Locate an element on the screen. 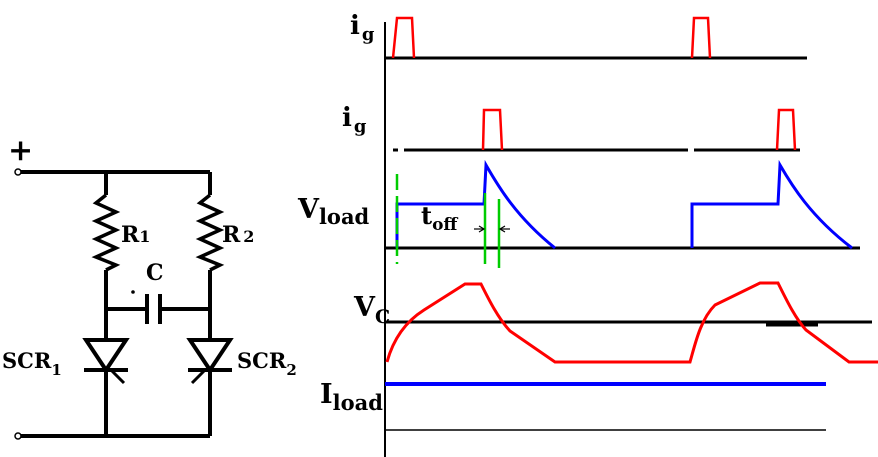 This screenshot has width=878, height=457. ig1-pulse is located at coordinates (403, 37).